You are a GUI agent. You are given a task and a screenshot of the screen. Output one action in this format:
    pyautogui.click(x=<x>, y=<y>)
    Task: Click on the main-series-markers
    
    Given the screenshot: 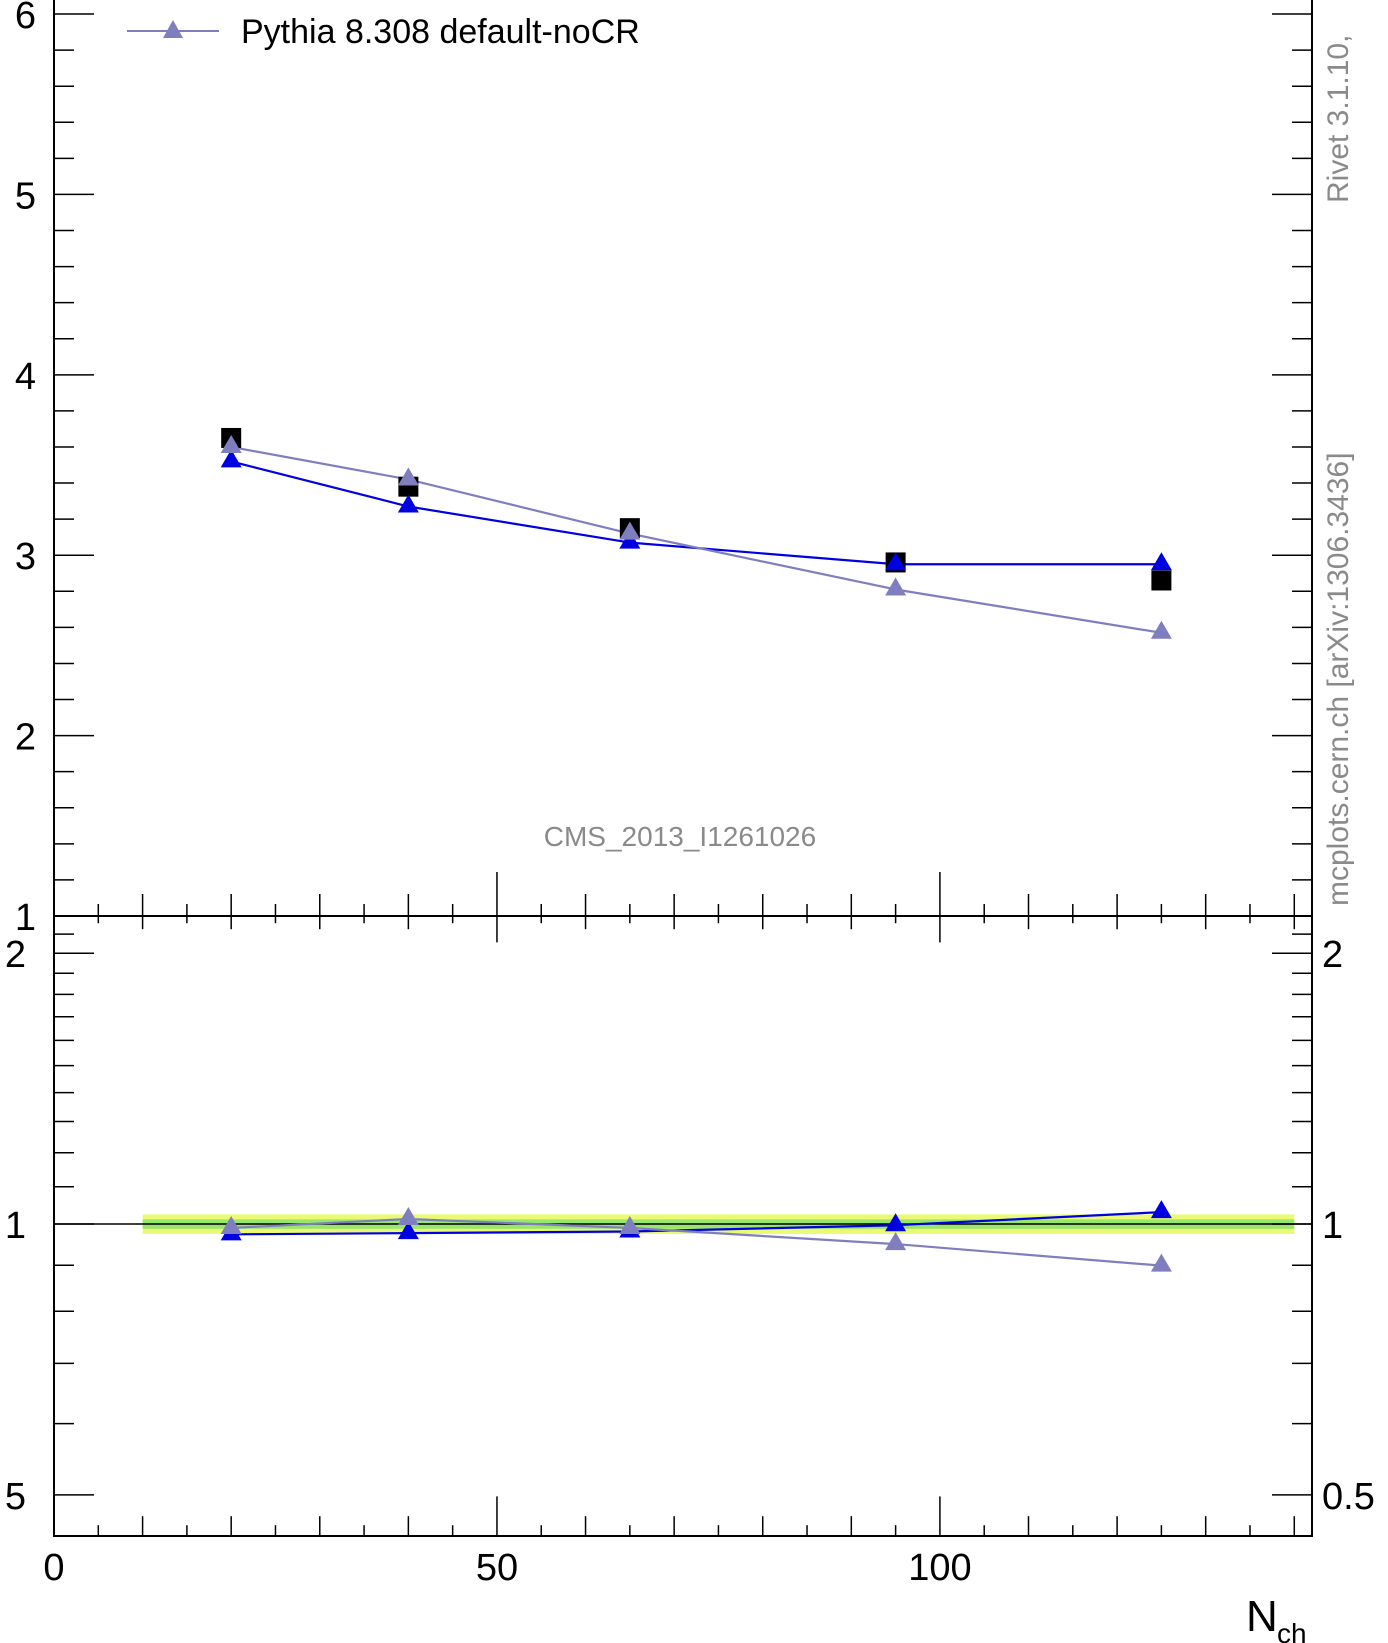 What is the action you would take?
    pyautogui.click(x=696, y=533)
    